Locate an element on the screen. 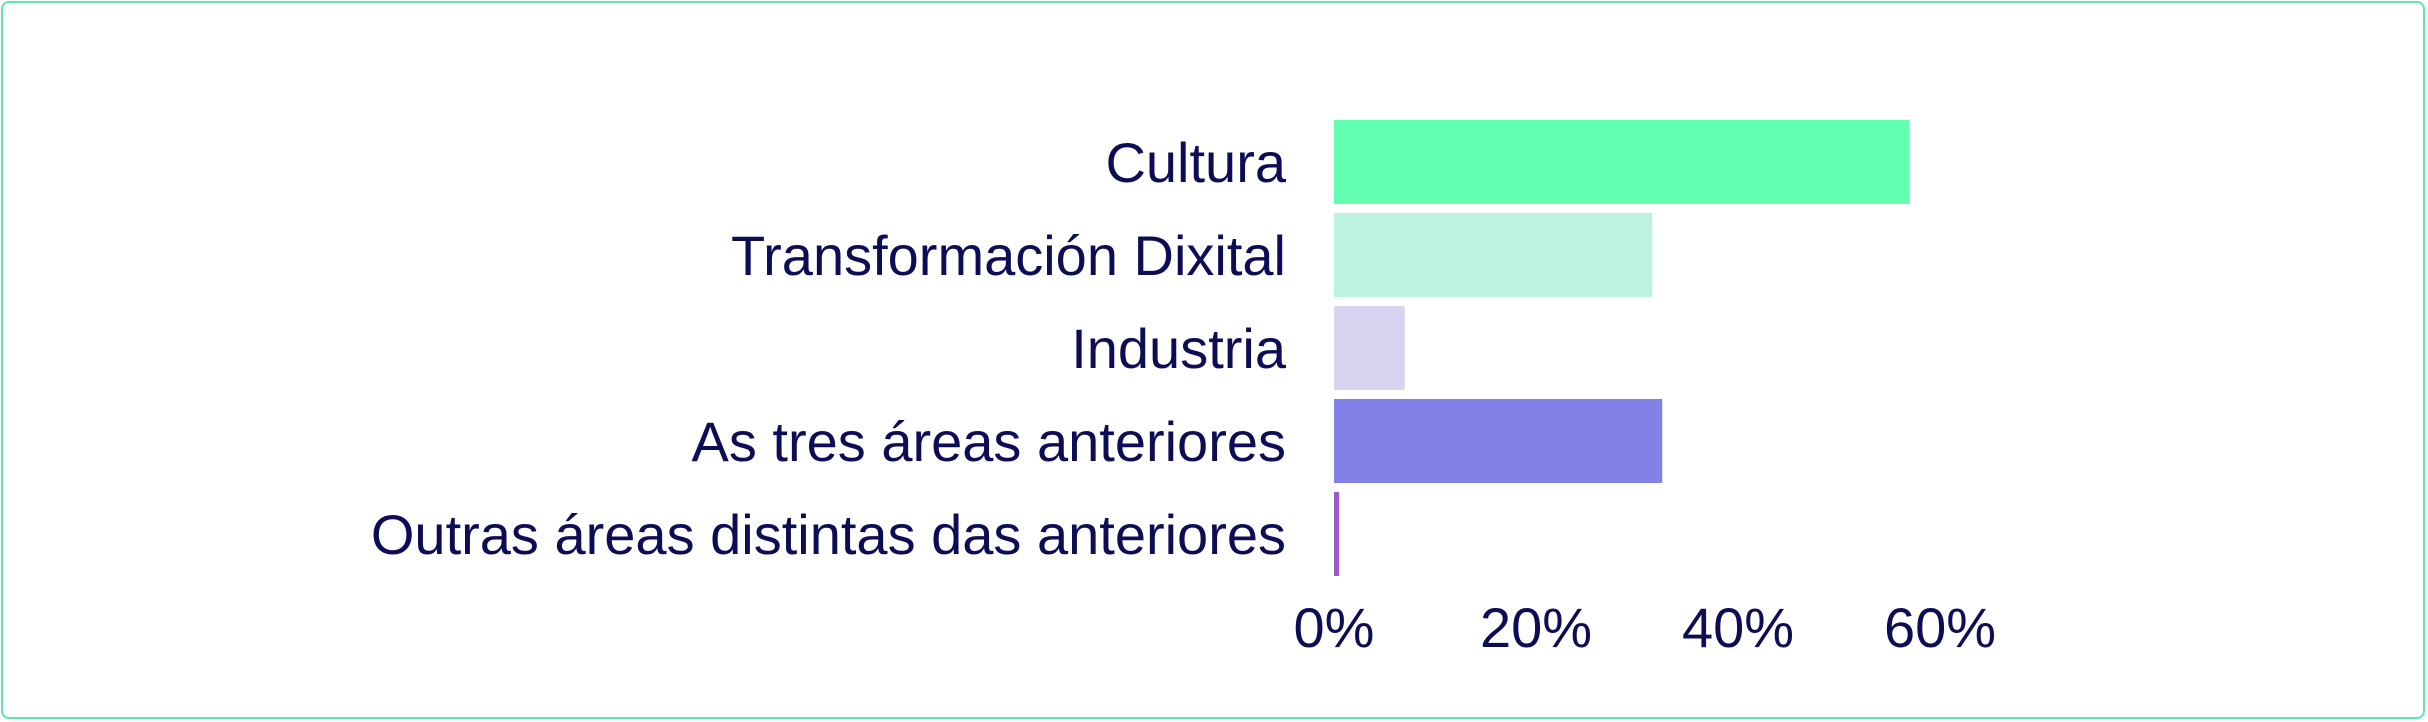 This screenshot has width=2428, height=722. category-label: Cultura is located at coordinates (1195, 162).